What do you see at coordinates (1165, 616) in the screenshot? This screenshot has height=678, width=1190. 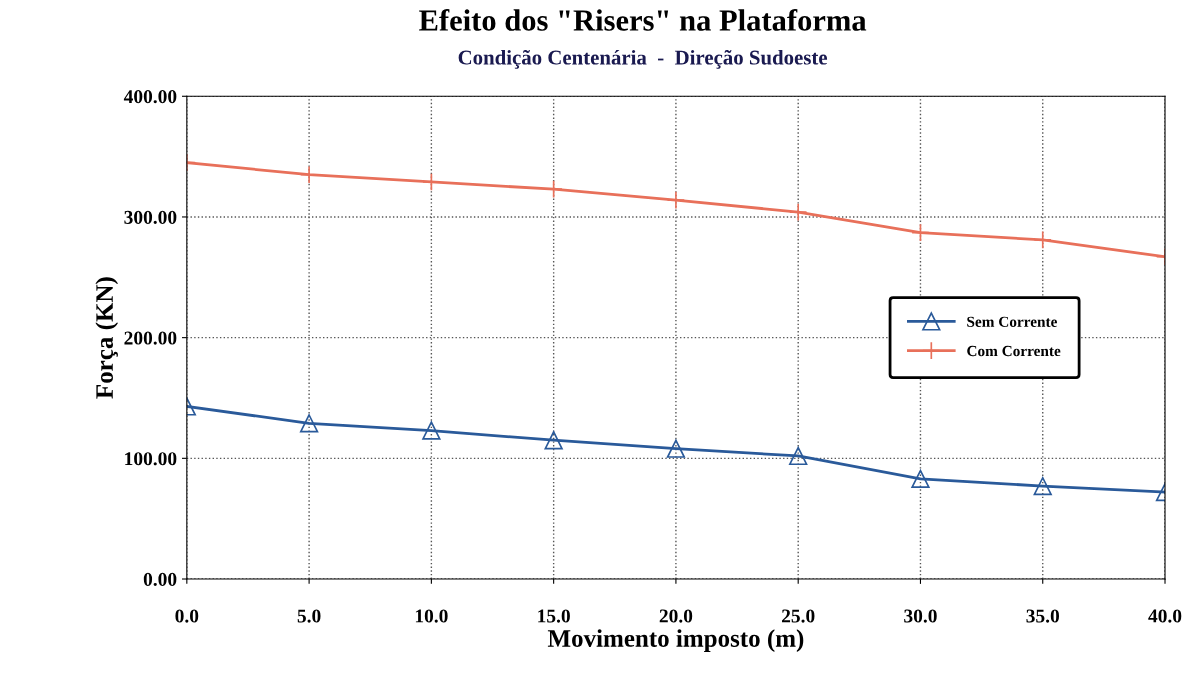 I see `x-tick-label: 40.0` at bounding box center [1165, 616].